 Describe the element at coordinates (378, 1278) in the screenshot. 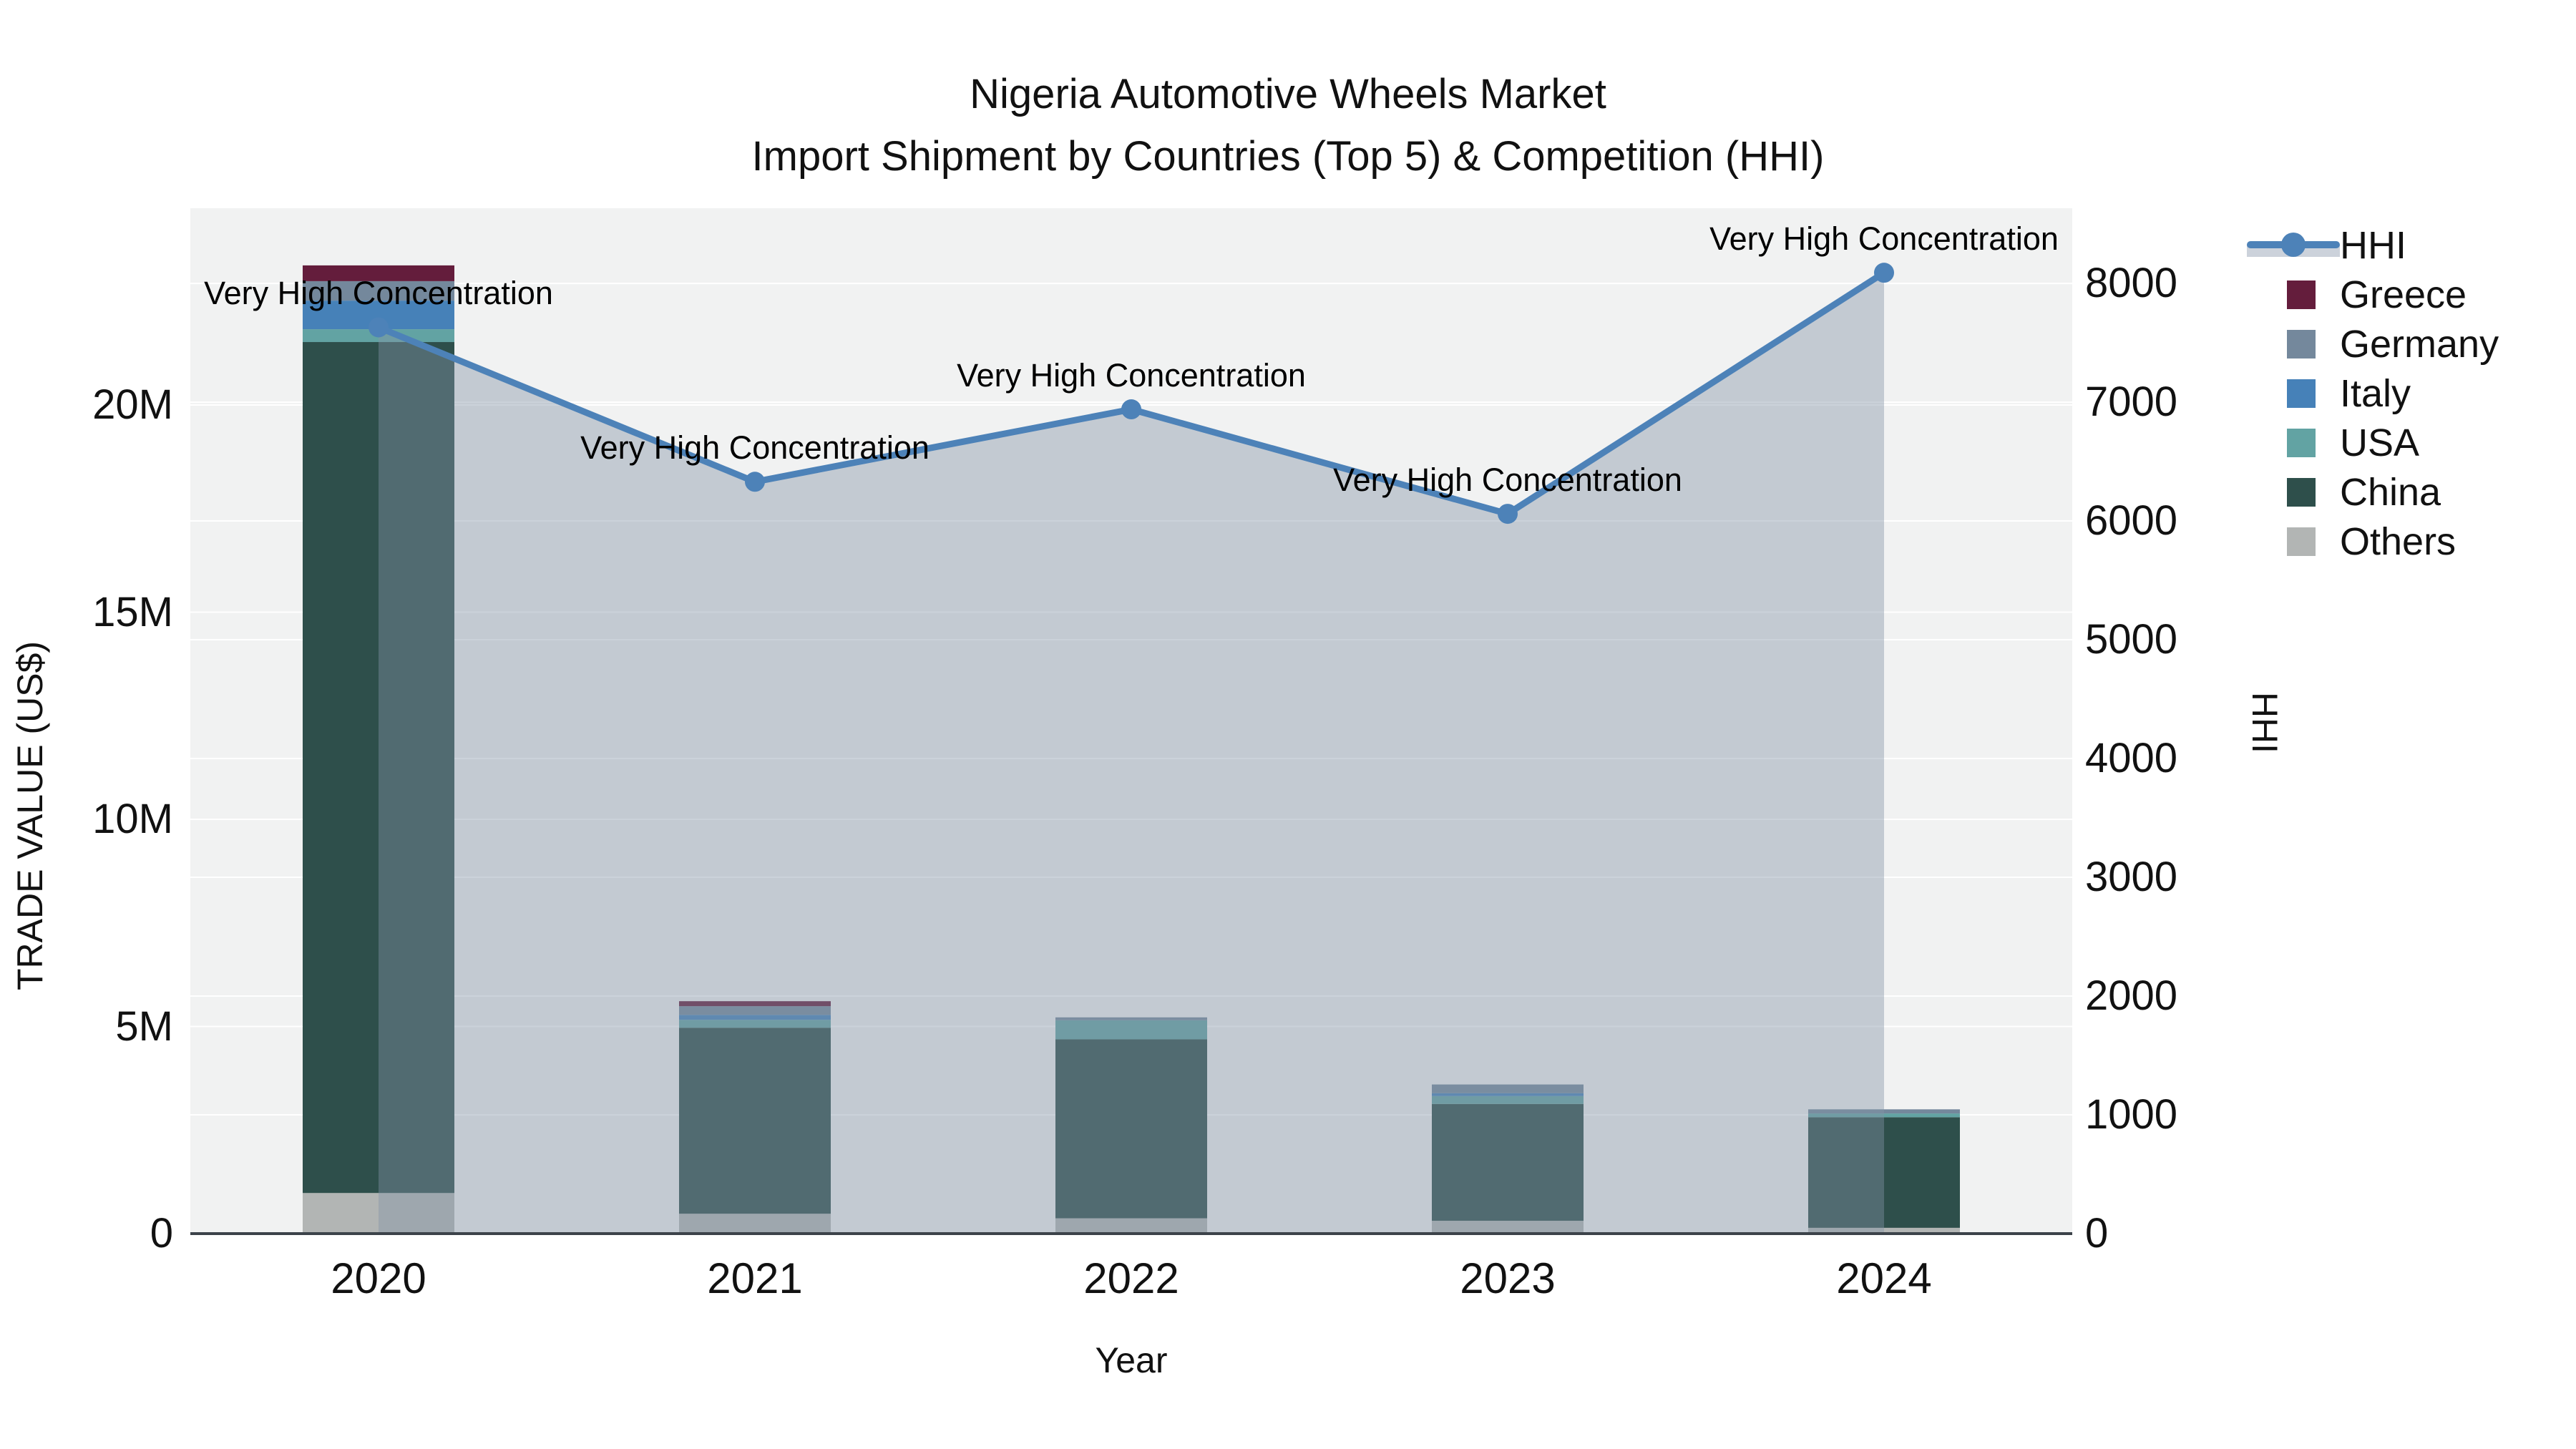

I see `x-tick-2020: 2020` at that location.